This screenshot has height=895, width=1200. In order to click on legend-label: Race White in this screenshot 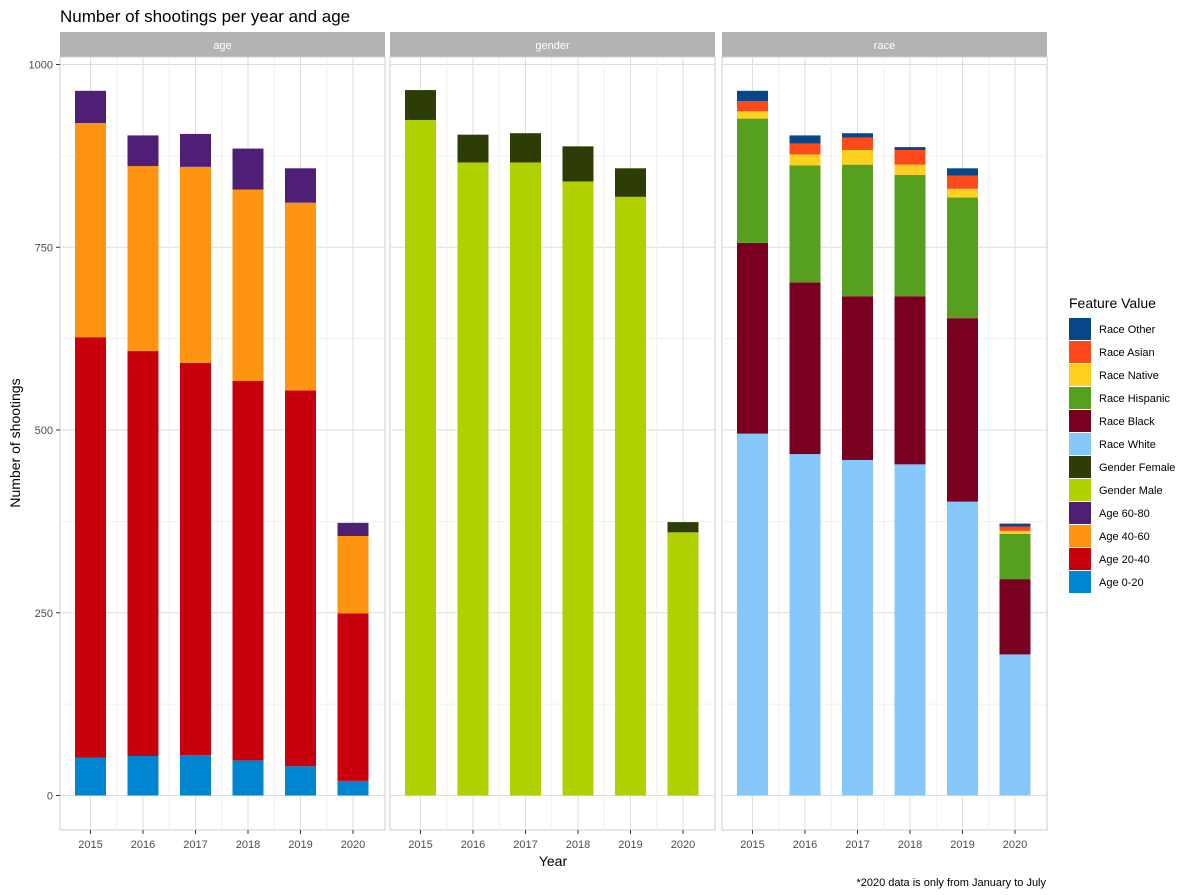, I will do `click(1127, 445)`.